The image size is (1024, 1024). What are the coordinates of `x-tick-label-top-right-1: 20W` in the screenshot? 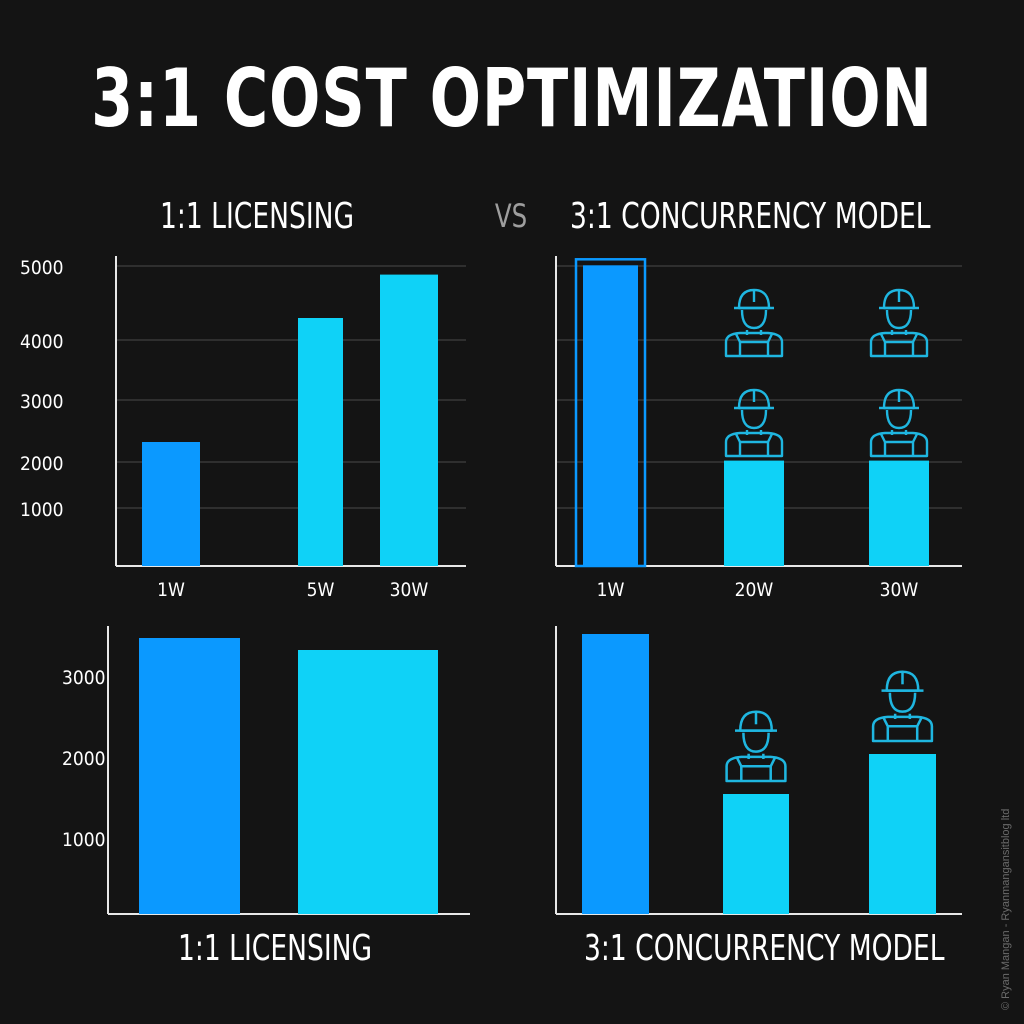 It's located at (754, 590).